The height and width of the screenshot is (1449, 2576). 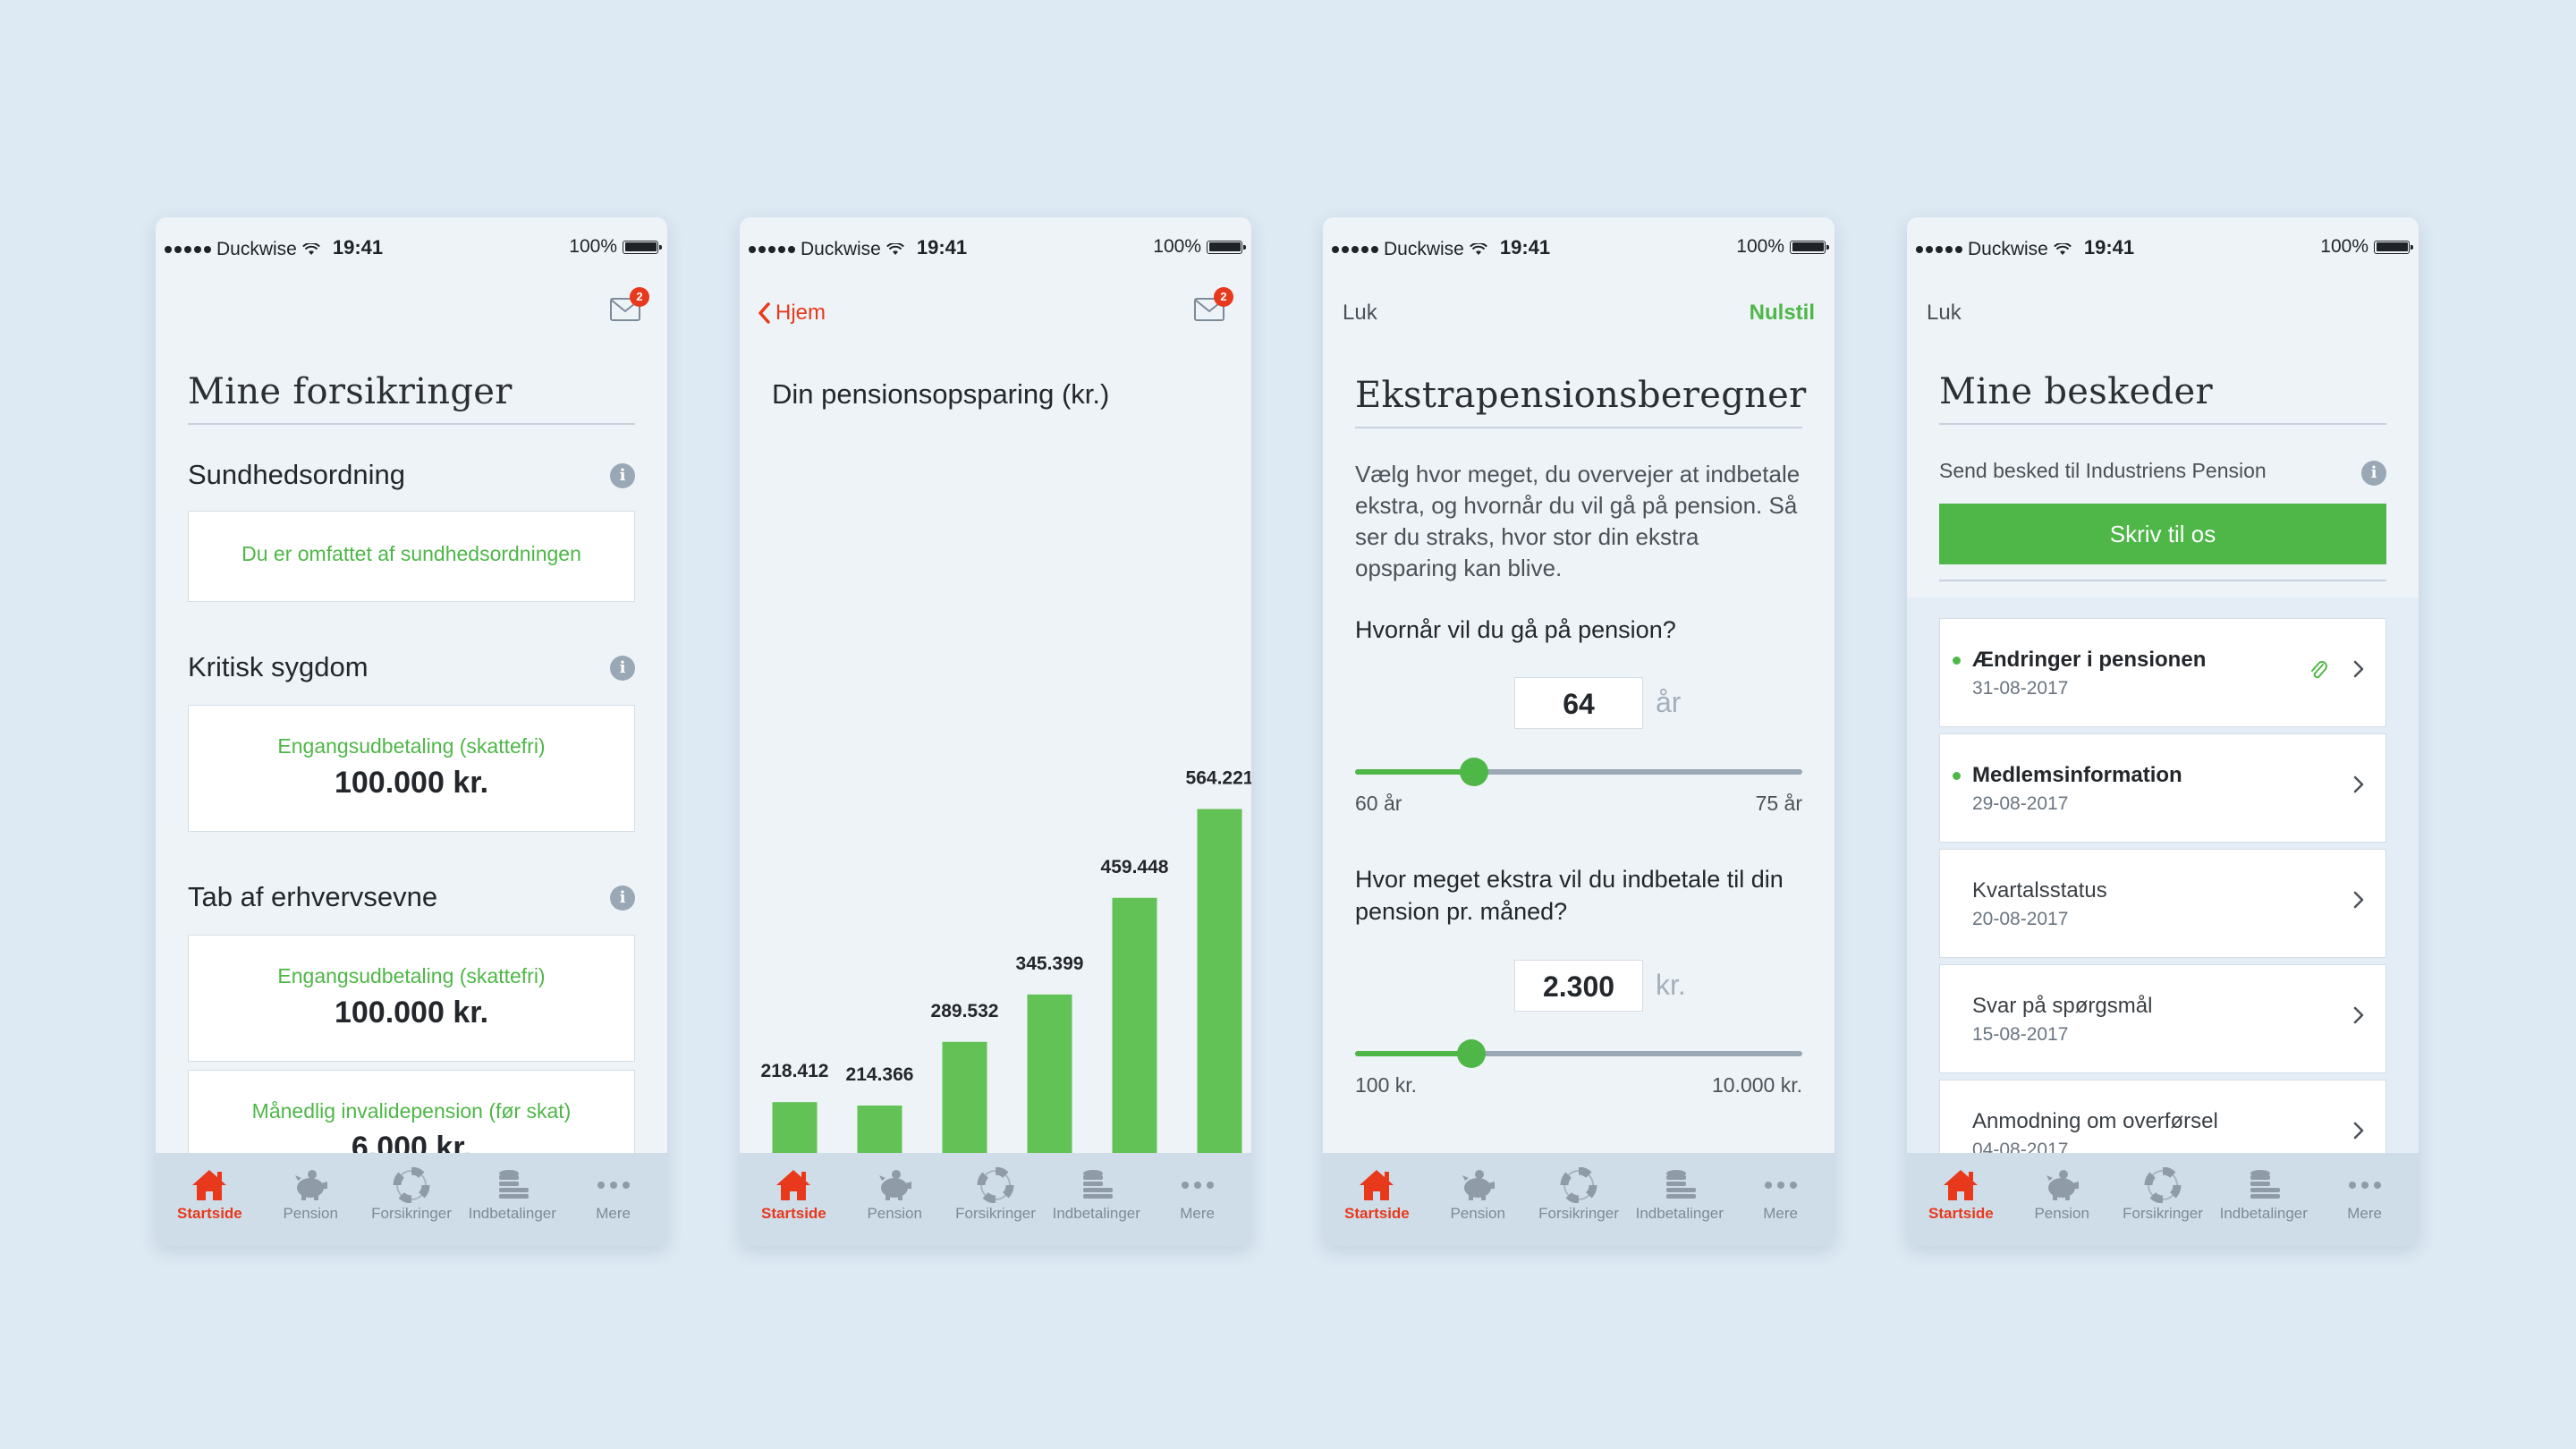 I want to click on message-item: Medlemsinformation 29-08-2017, so click(x=2162, y=788).